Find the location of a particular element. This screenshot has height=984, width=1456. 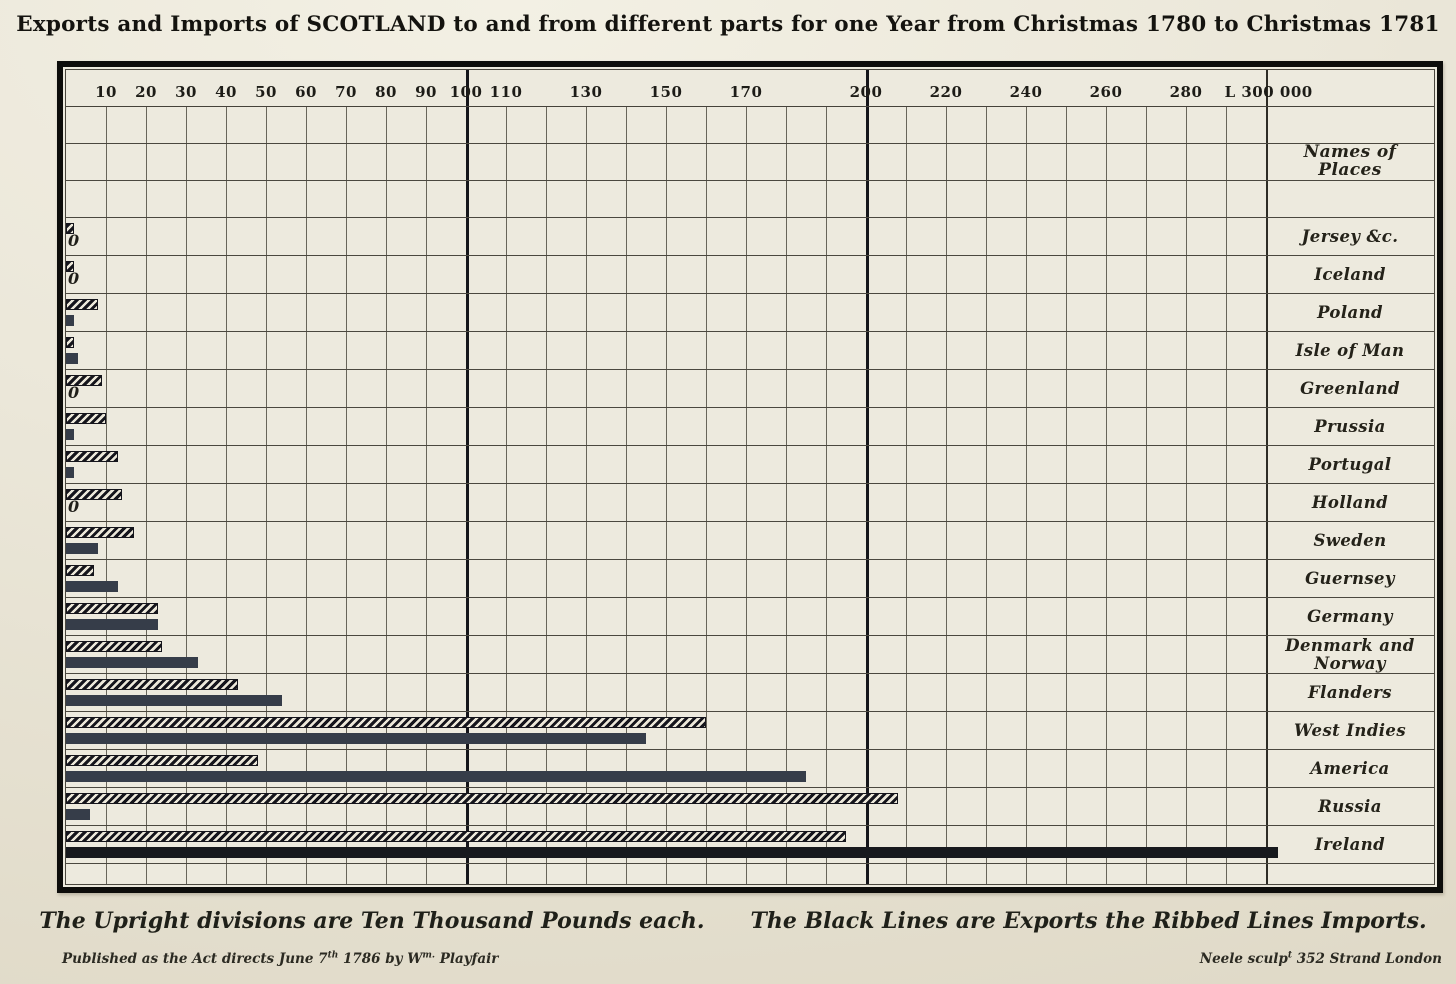

place-name: West Indies is located at coordinates (1350, 730).